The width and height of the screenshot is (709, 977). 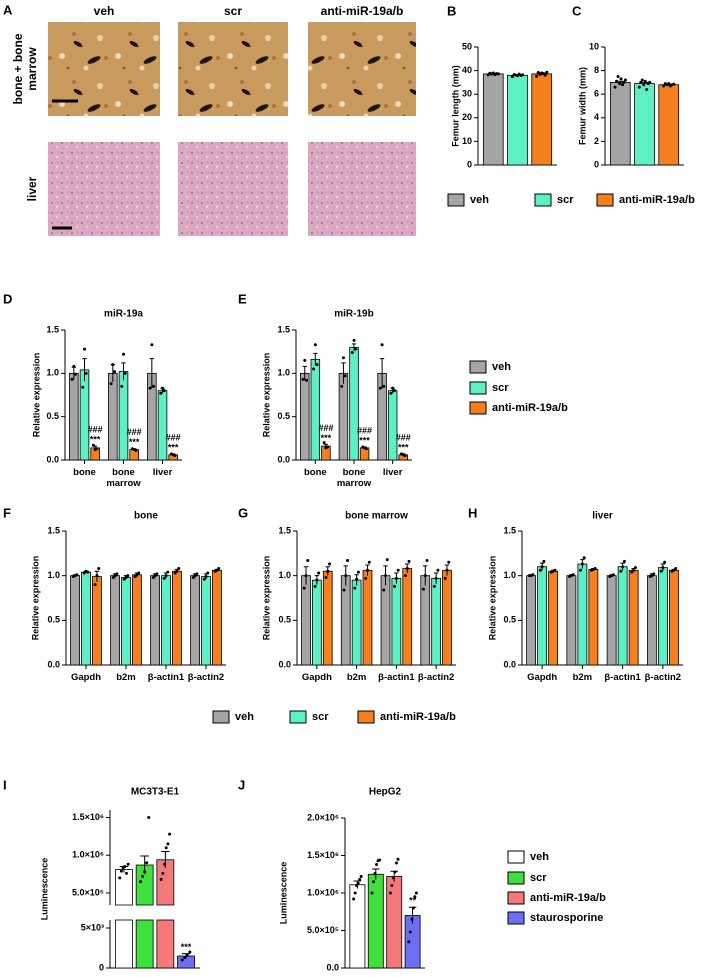 I want to click on y-tick-label: 30, so click(x=467, y=94).